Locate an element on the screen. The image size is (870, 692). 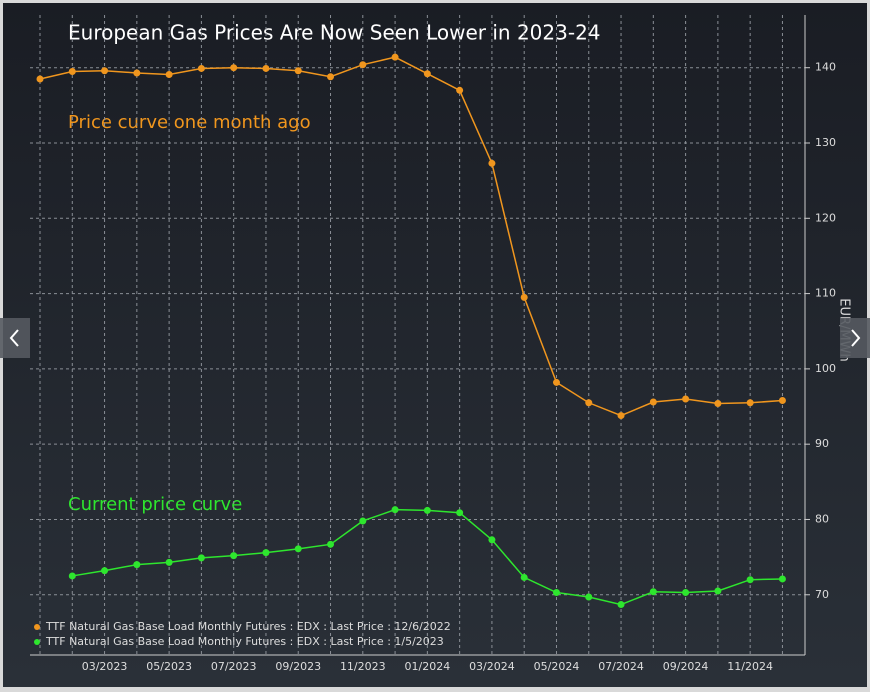
x-tick-label: 09/2024 is located at coordinates (686, 666).